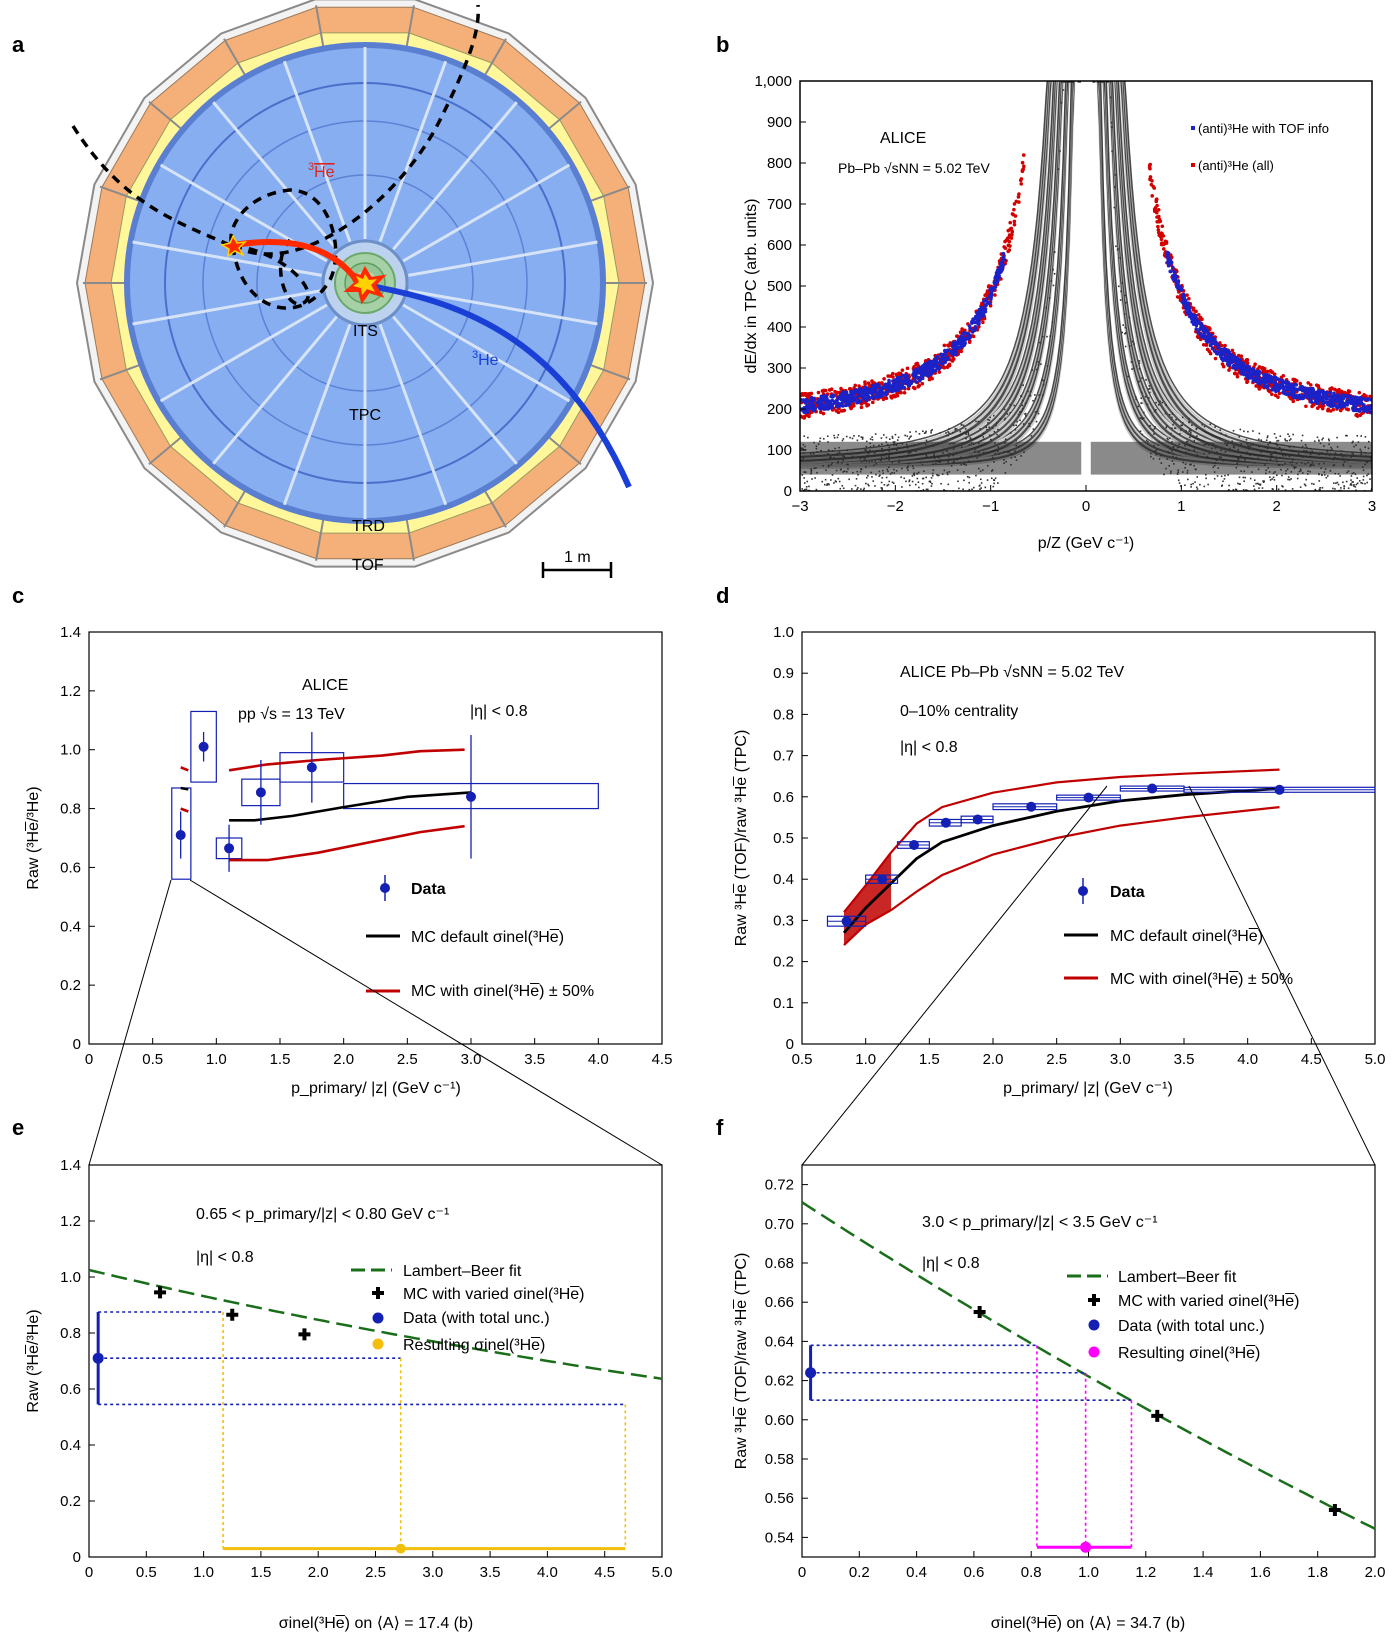  Describe the element at coordinates (493, 1294) in the screenshot. I see `legend-e-mc: MC with varied σinel(³He̅)` at that location.